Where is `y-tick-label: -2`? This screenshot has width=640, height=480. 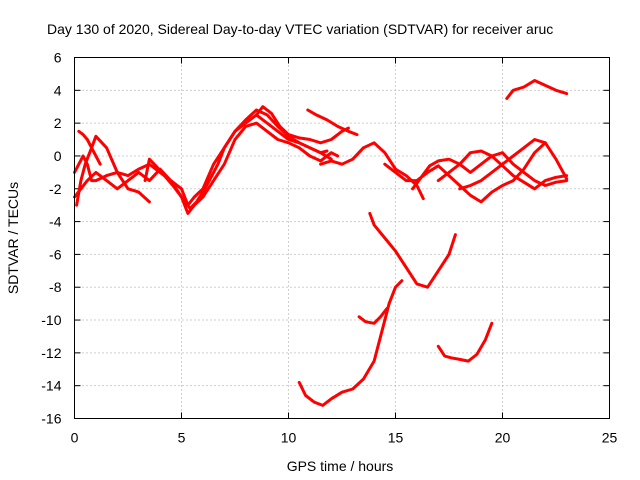 y-tick-label: -2 is located at coordinates (55, 189).